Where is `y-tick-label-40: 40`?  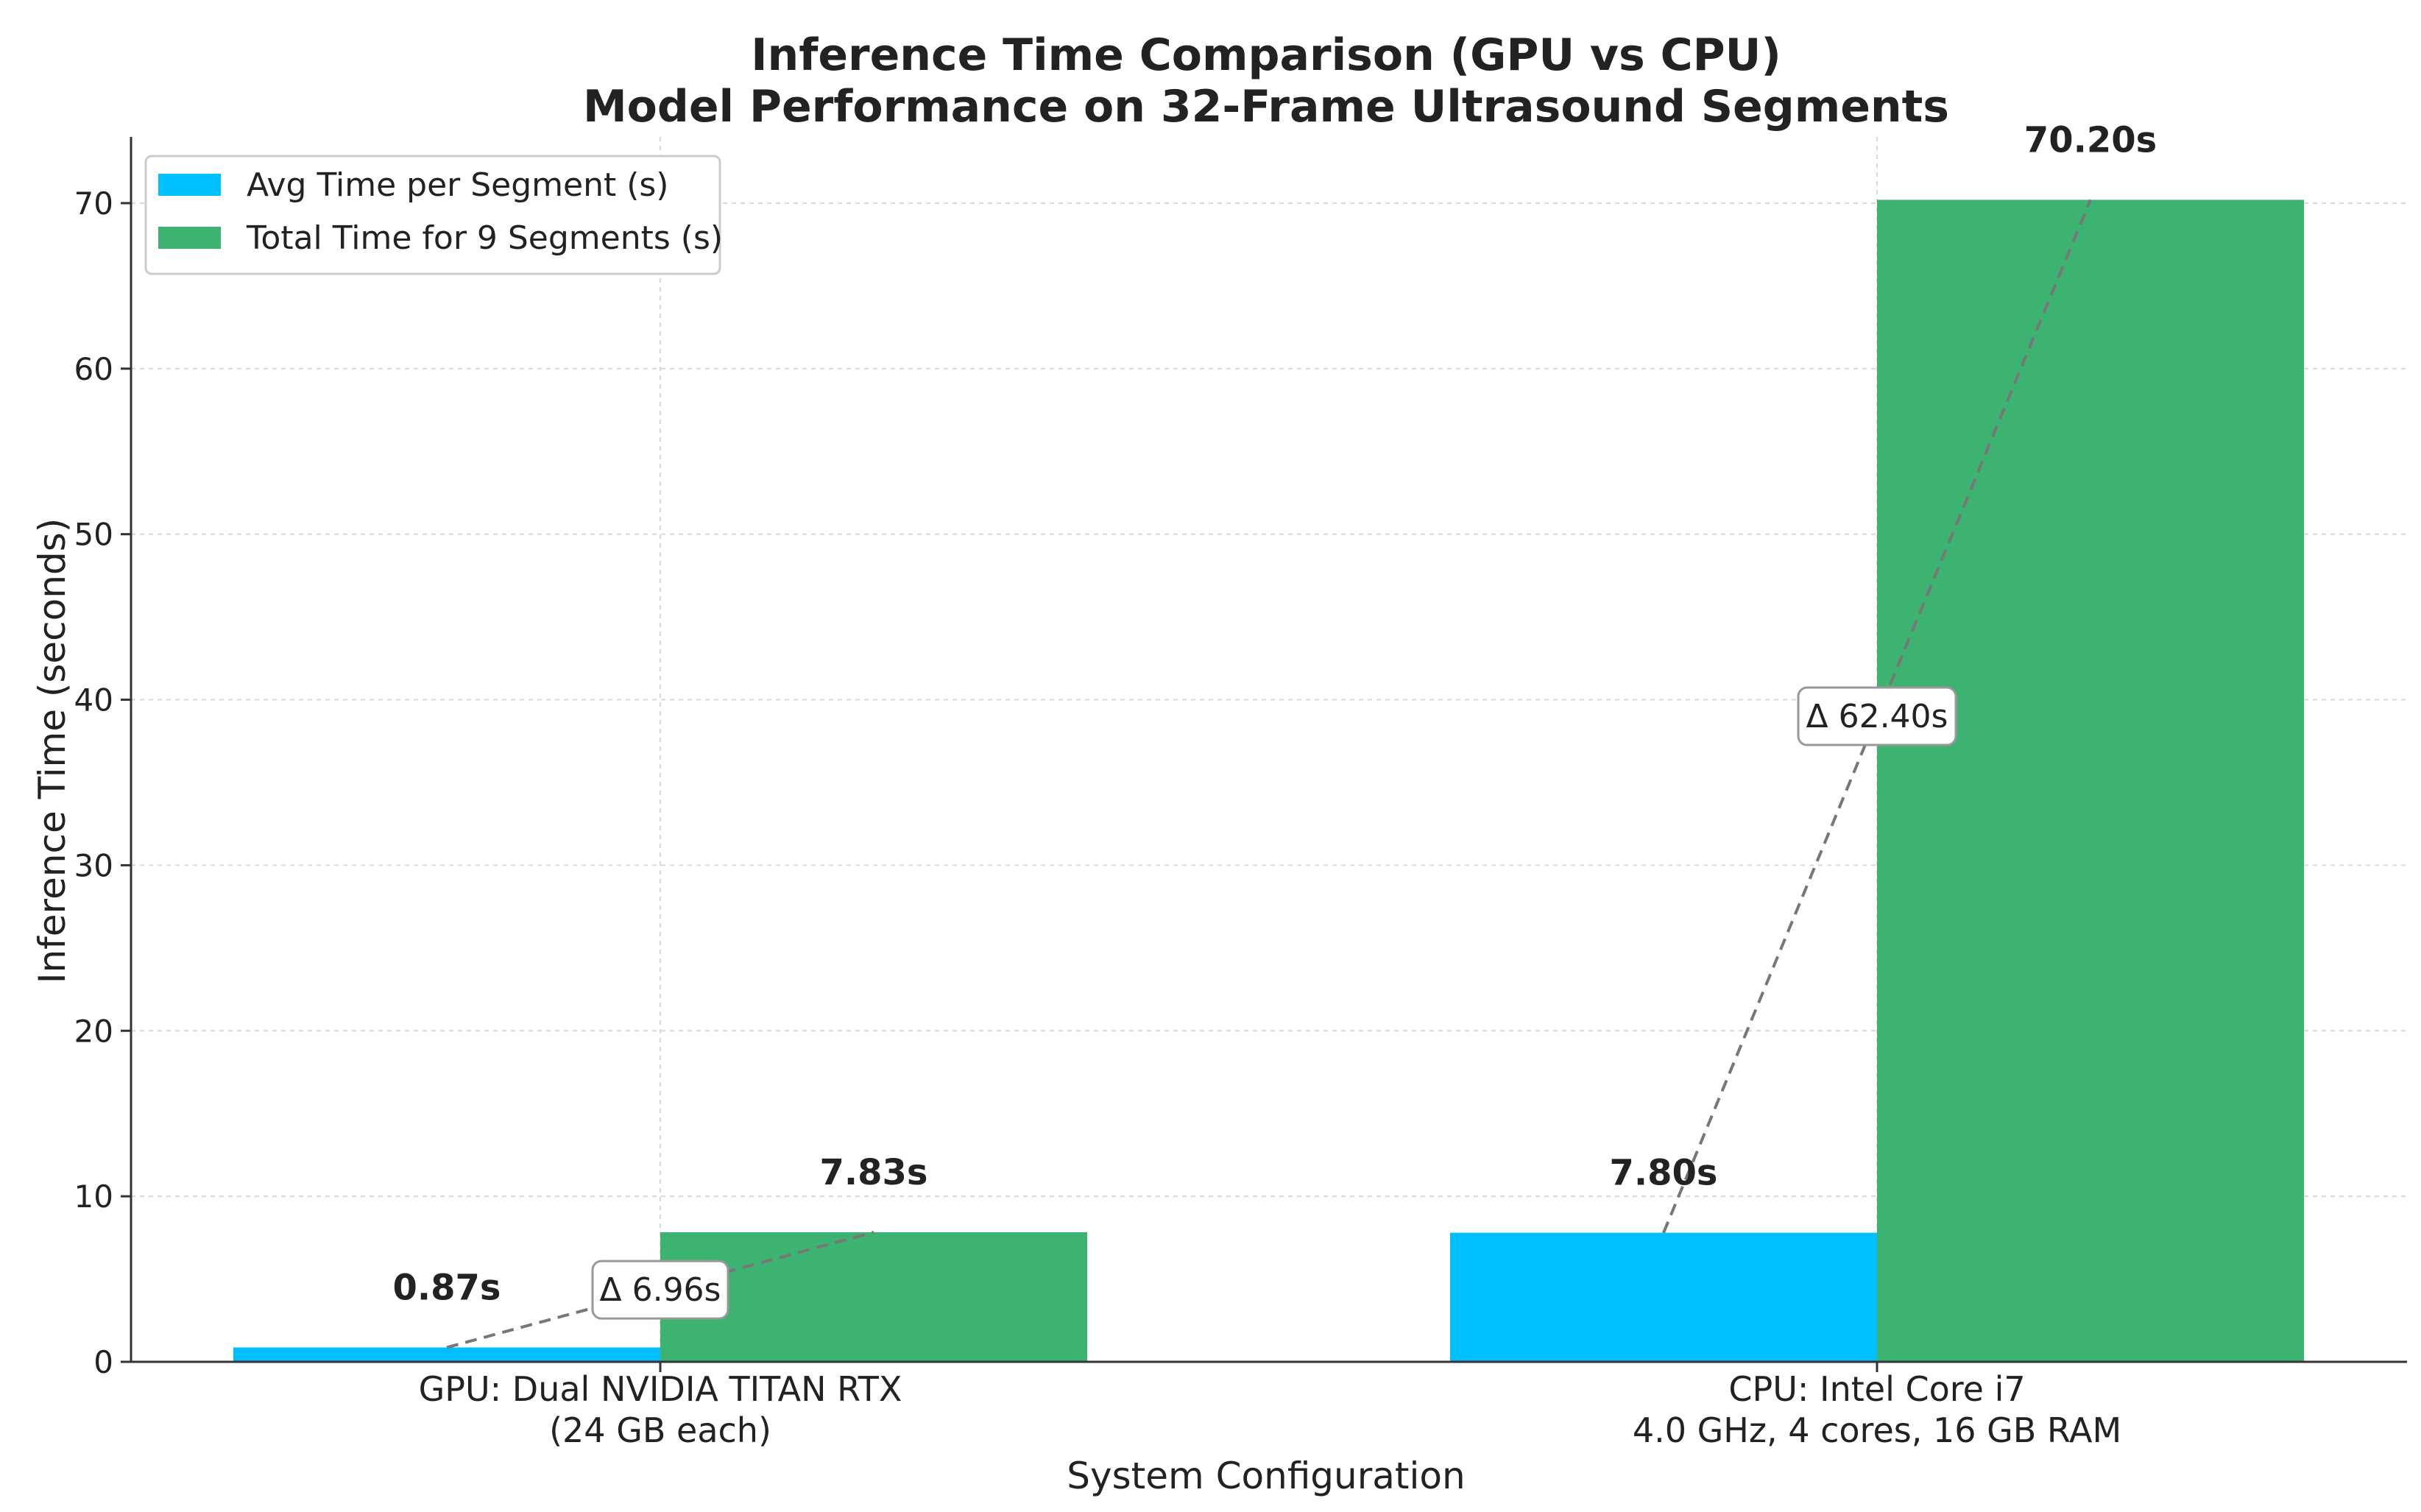
y-tick-label-40: 40 is located at coordinates (93, 700).